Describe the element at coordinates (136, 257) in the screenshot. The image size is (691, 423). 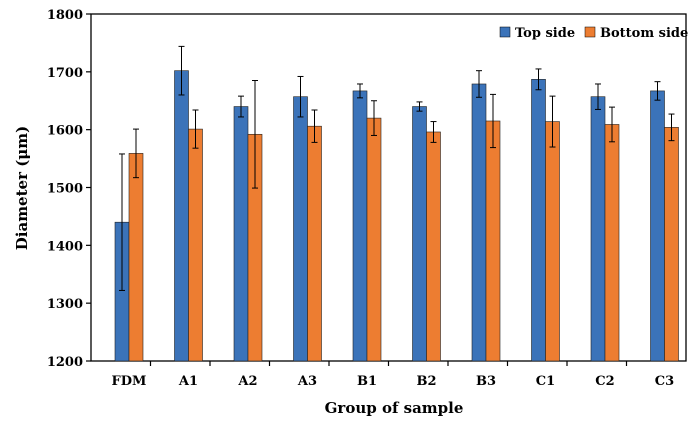
I see `bar-bottom-side-fdm` at that location.